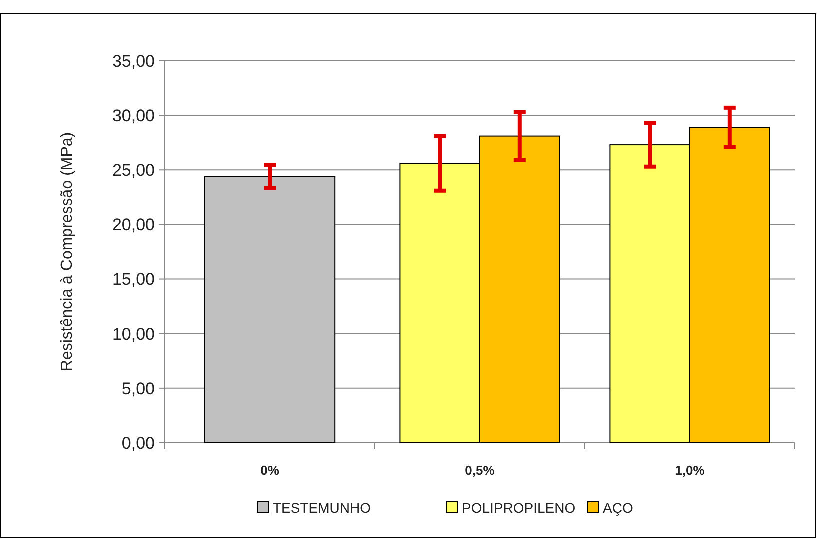 This screenshot has height=539, width=817. What do you see at coordinates (690, 470) in the screenshot?
I see `x-tick-label: 1,0%` at bounding box center [690, 470].